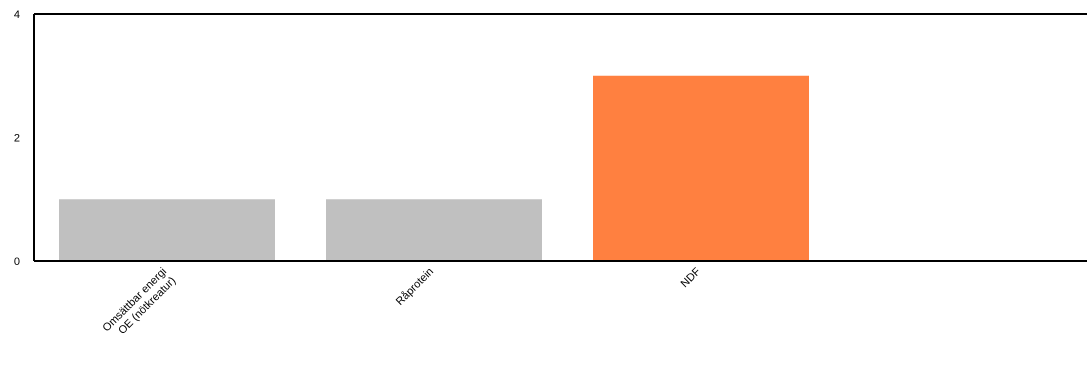  I want to click on y-tick-label: 4, so click(17, 15).